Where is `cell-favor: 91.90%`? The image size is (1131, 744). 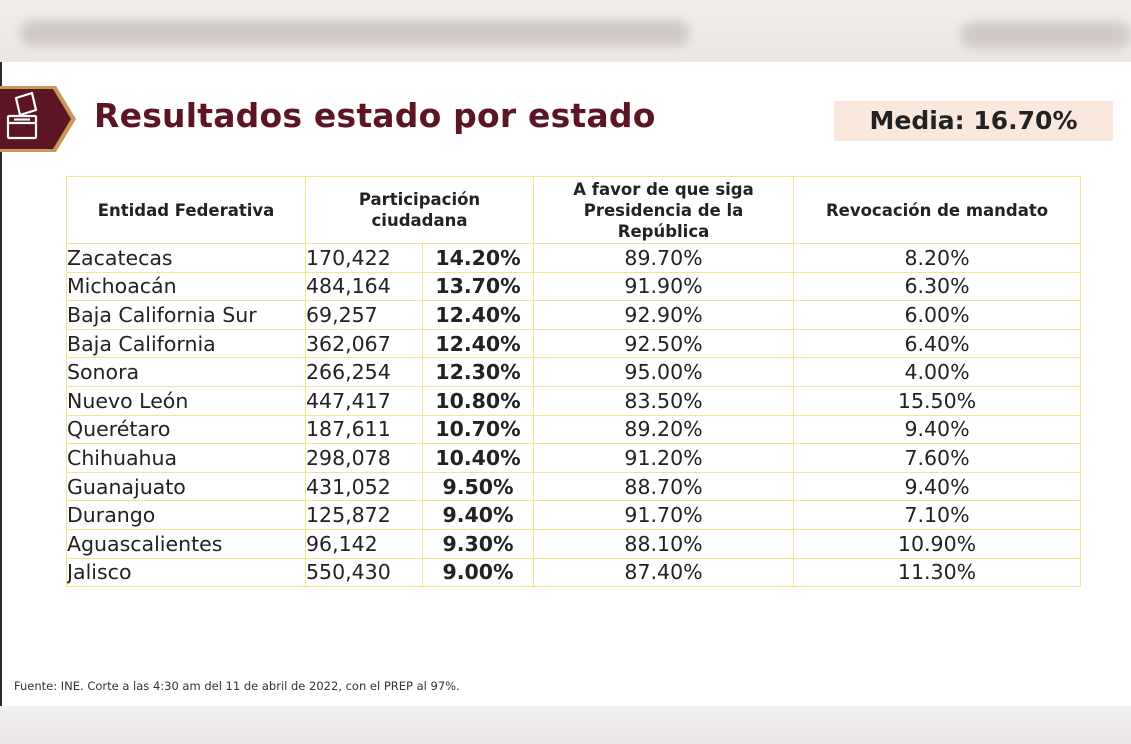 cell-favor: 91.90% is located at coordinates (664, 286).